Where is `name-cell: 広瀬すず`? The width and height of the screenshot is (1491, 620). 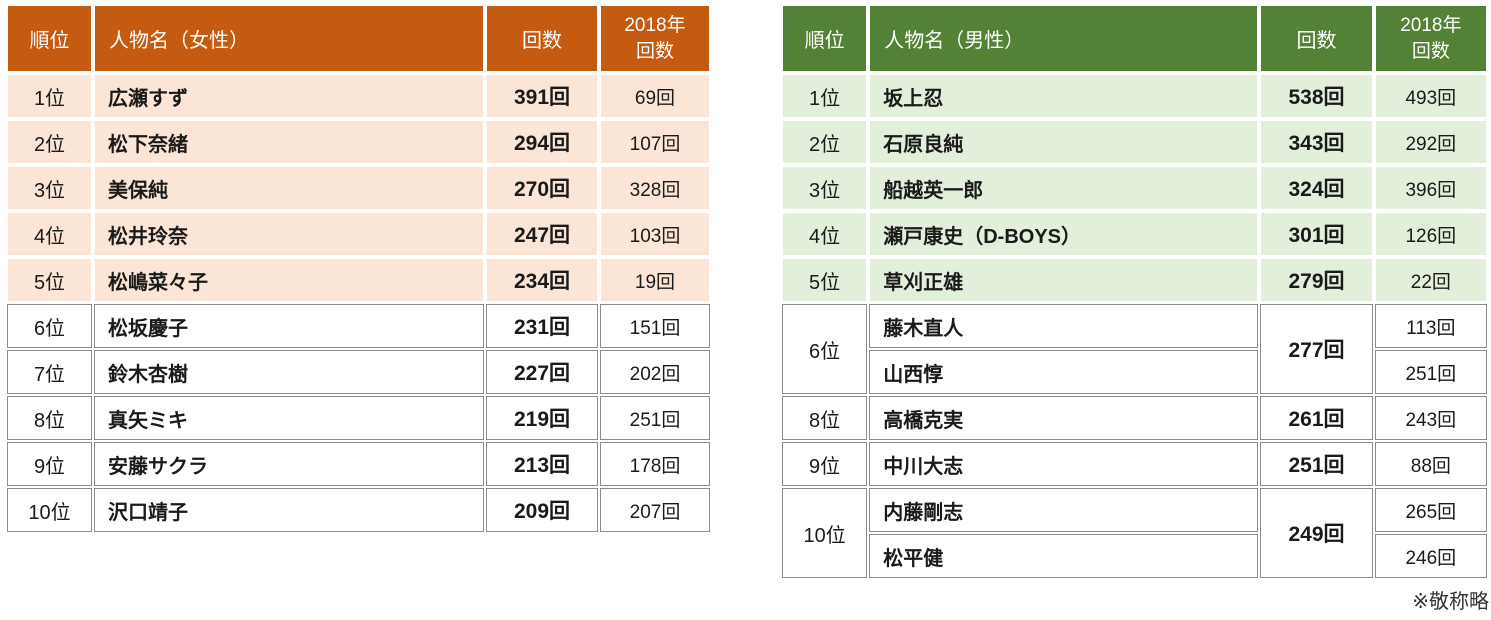 name-cell: 広瀬すず is located at coordinates (289, 96).